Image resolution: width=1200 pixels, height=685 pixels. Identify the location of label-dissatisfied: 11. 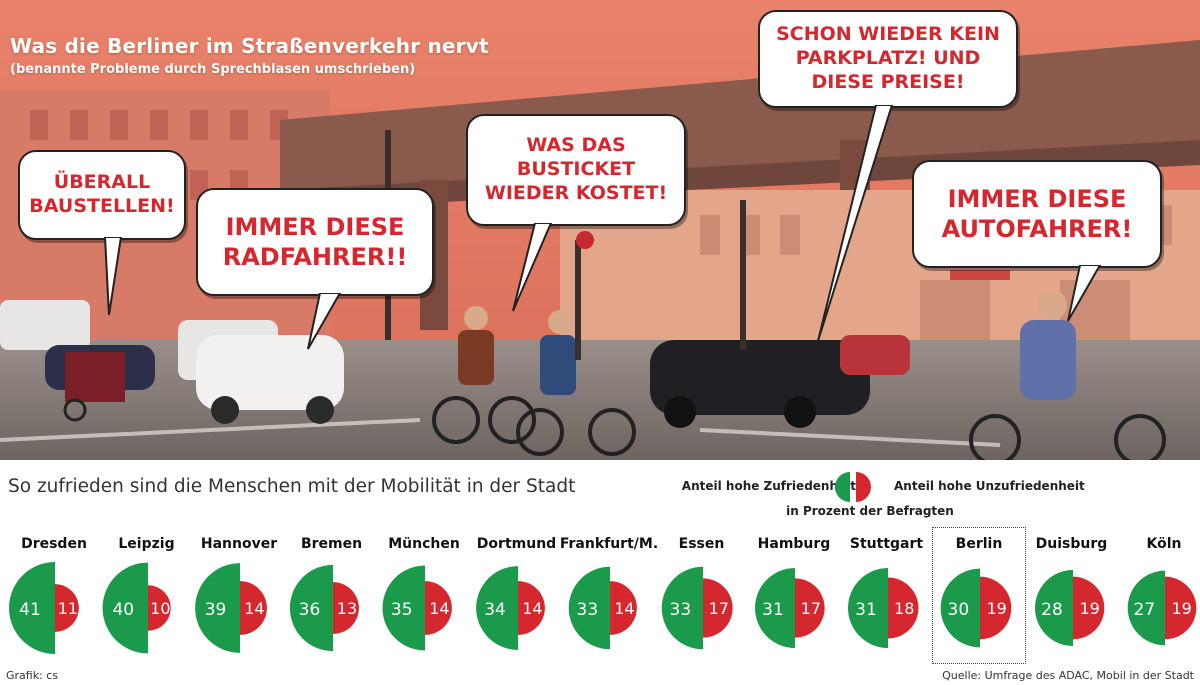
(68, 608).